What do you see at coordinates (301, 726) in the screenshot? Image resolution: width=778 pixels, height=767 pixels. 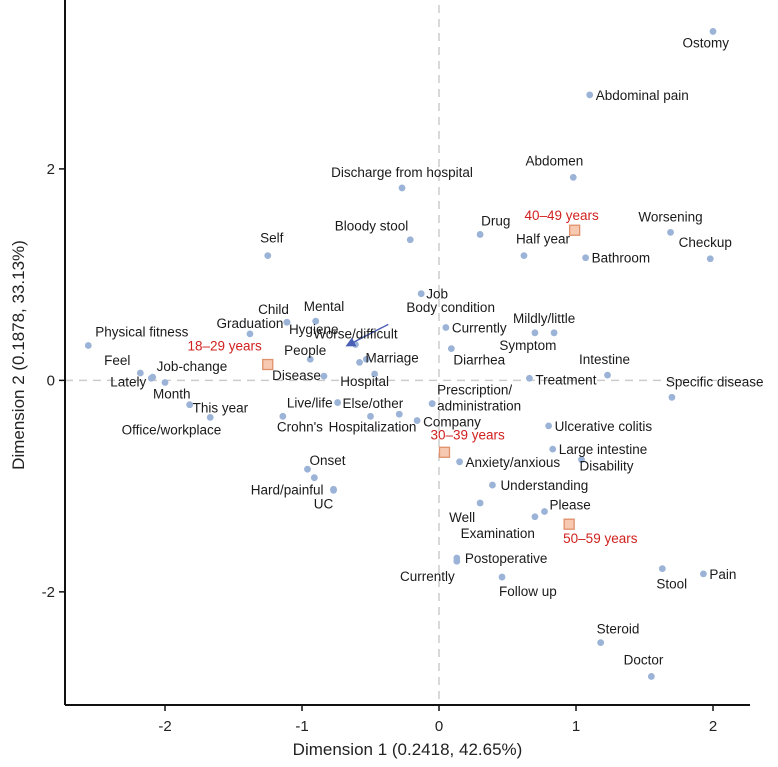 I see `x-tick-label: -1` at bounding box center [301, 726].